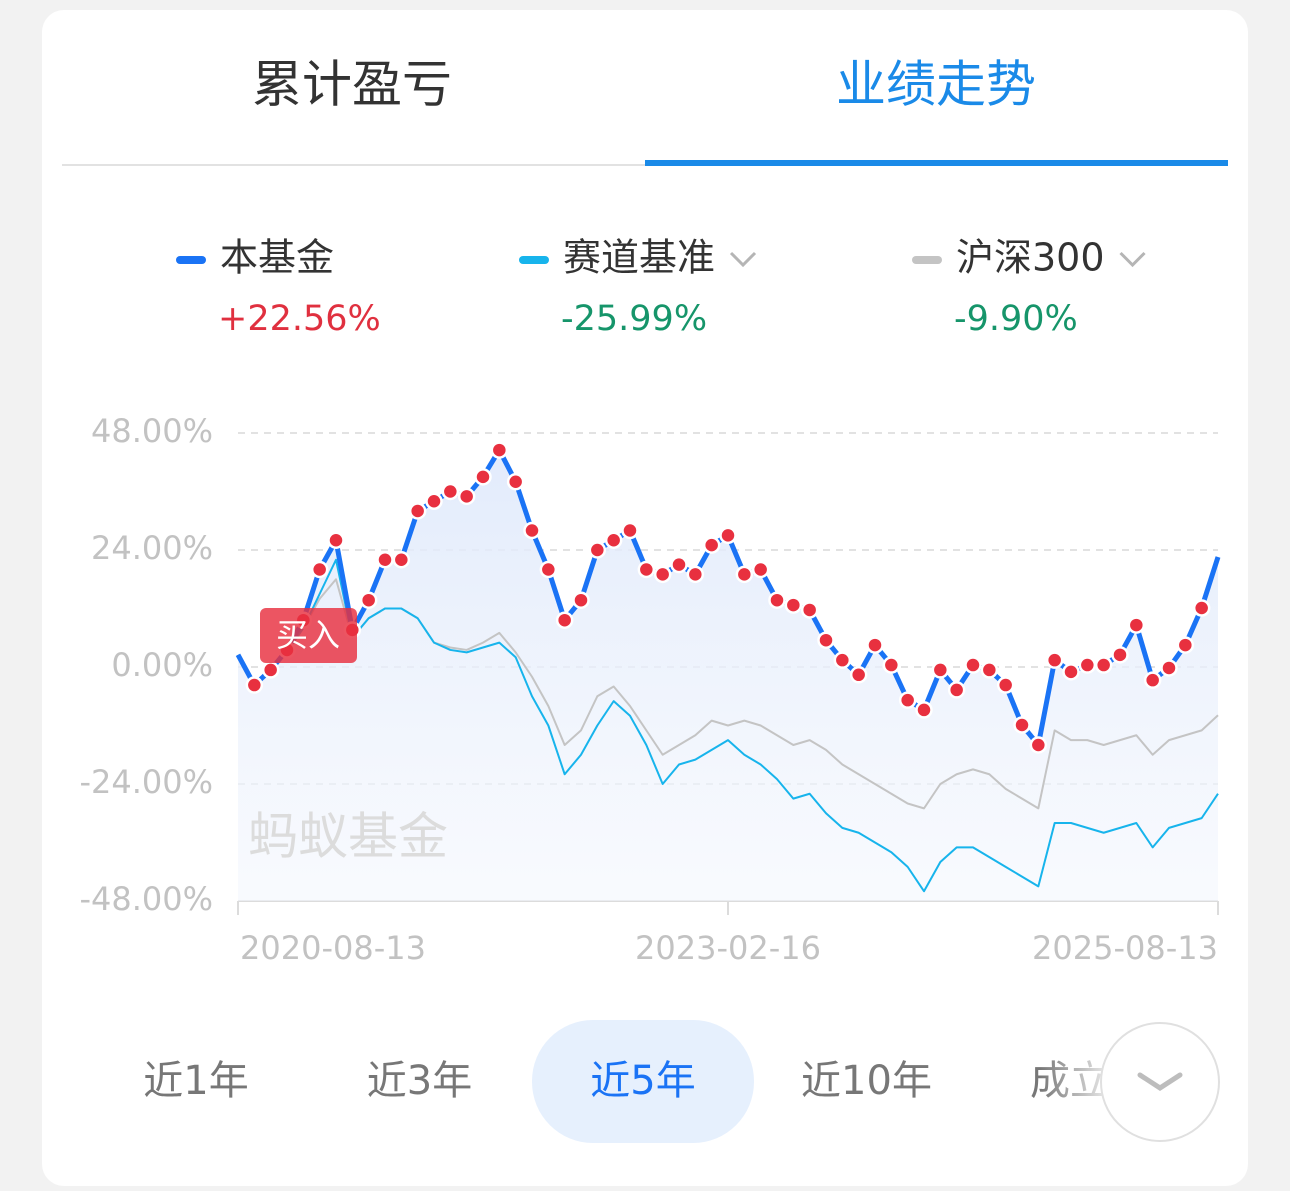  I want to click on buy-badge, so click(308, 635).